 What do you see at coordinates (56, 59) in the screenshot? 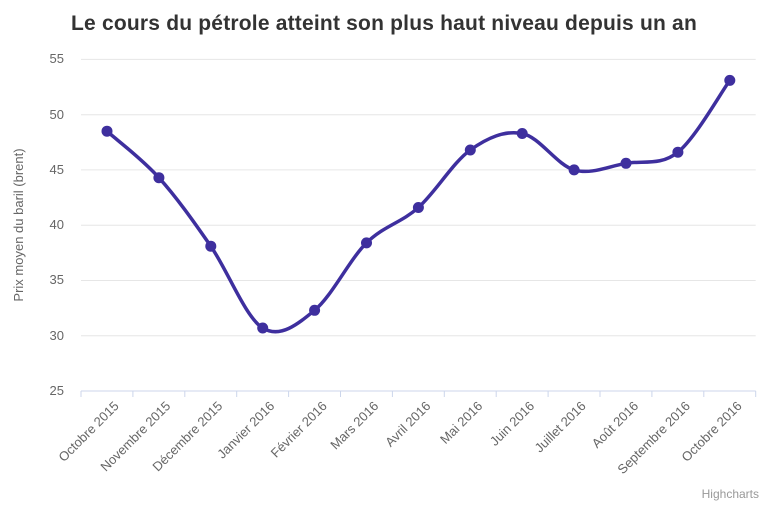
I see `y-axis-tick-label: 55` at bounding box center [56, 59].